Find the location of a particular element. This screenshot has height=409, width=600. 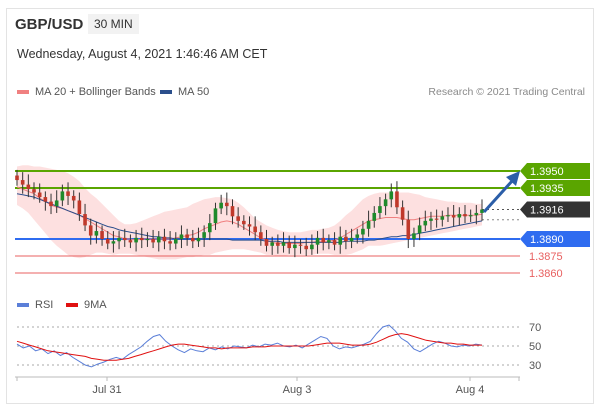

level-tag-pivot: 1.3890 is located at coordinates (555, 239).